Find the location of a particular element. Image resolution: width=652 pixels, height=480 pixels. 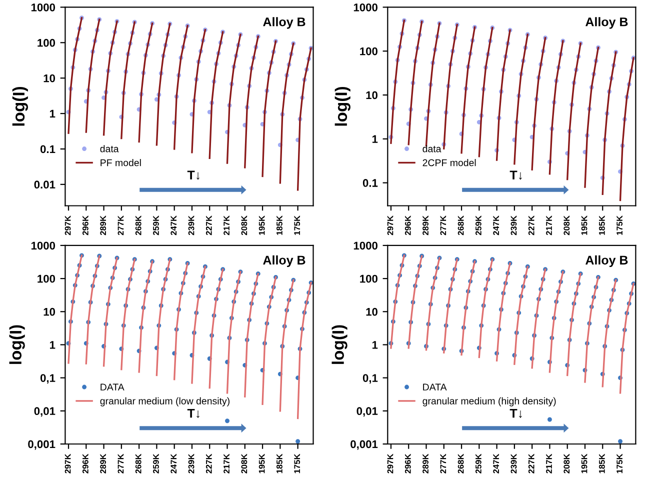

legend-label: PF model is located at coordinates (120, 162).